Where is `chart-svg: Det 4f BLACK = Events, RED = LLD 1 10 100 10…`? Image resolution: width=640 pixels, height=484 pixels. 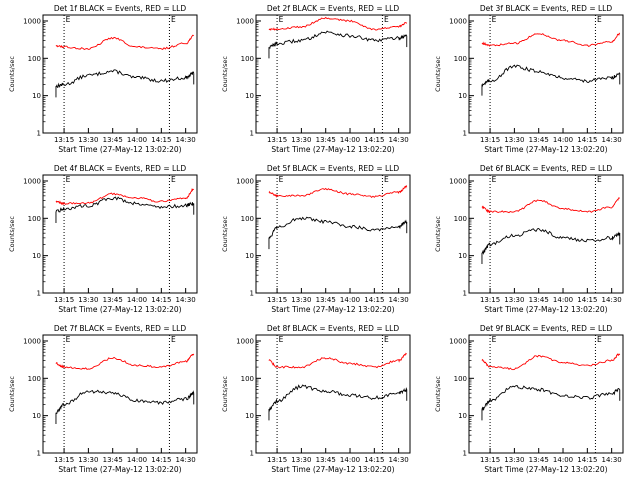 chart-svg: Det 4f BLACK = Events, RED = LLD 1 10 100 10… is located at coordinates (103, 239).